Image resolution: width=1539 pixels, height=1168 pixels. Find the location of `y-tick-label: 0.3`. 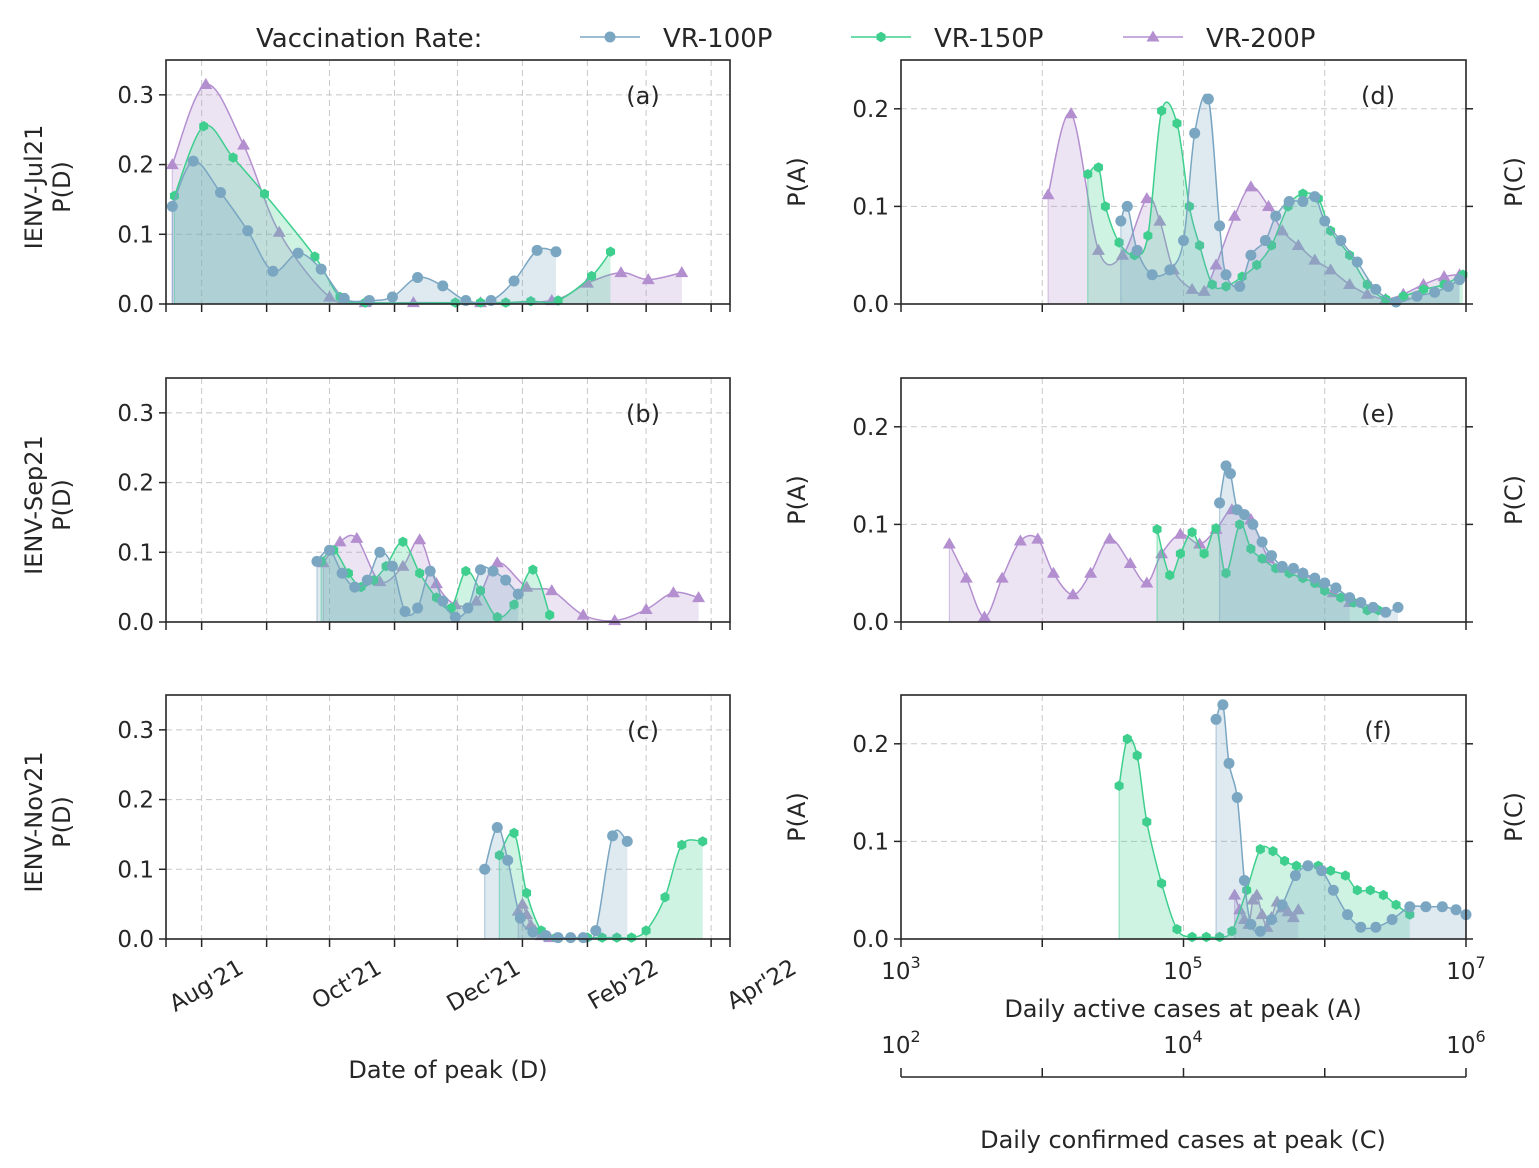

y-tick-label: 0.3 is located at coordinates (135, 96).